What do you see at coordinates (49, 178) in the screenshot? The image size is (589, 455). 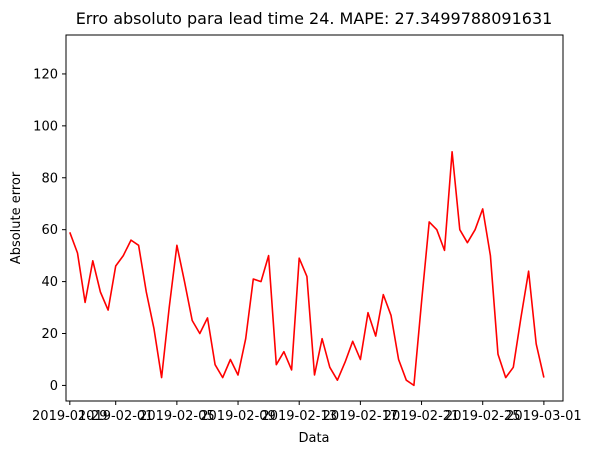 I see `y-tick-label: 80` at bounding box center [49, 178].